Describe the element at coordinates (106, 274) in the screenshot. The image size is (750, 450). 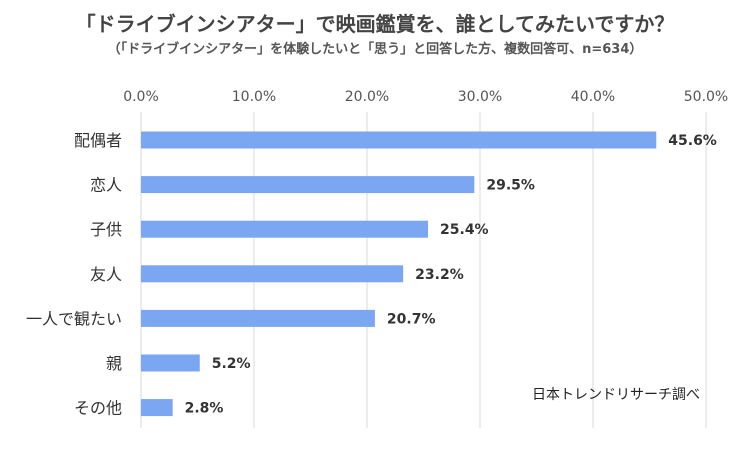
I see `category-label: 友人` at that location.